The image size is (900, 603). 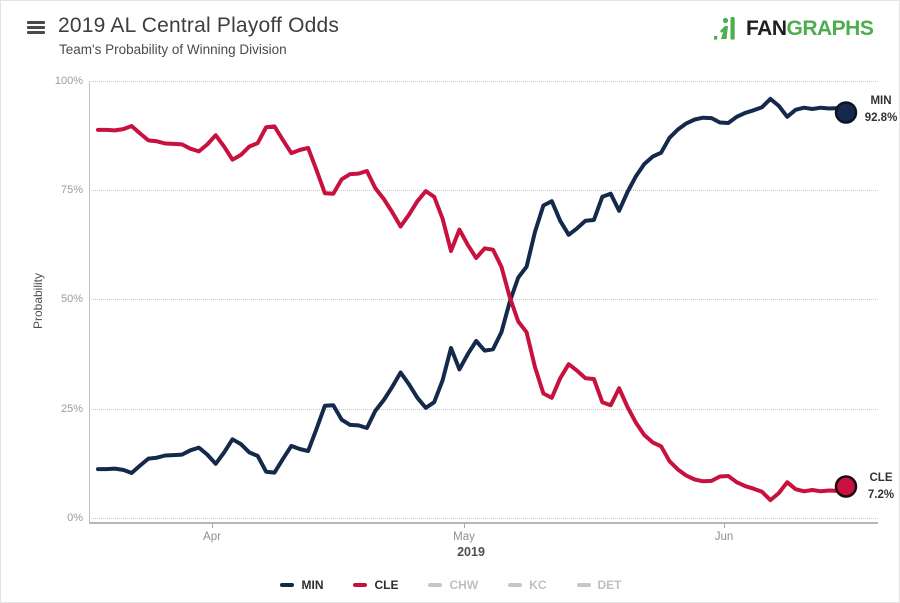 What do you see at coordinates (724, 525) in the screenshot?
I see `x-tick-mark-jun` at bounding box center [724, 525].